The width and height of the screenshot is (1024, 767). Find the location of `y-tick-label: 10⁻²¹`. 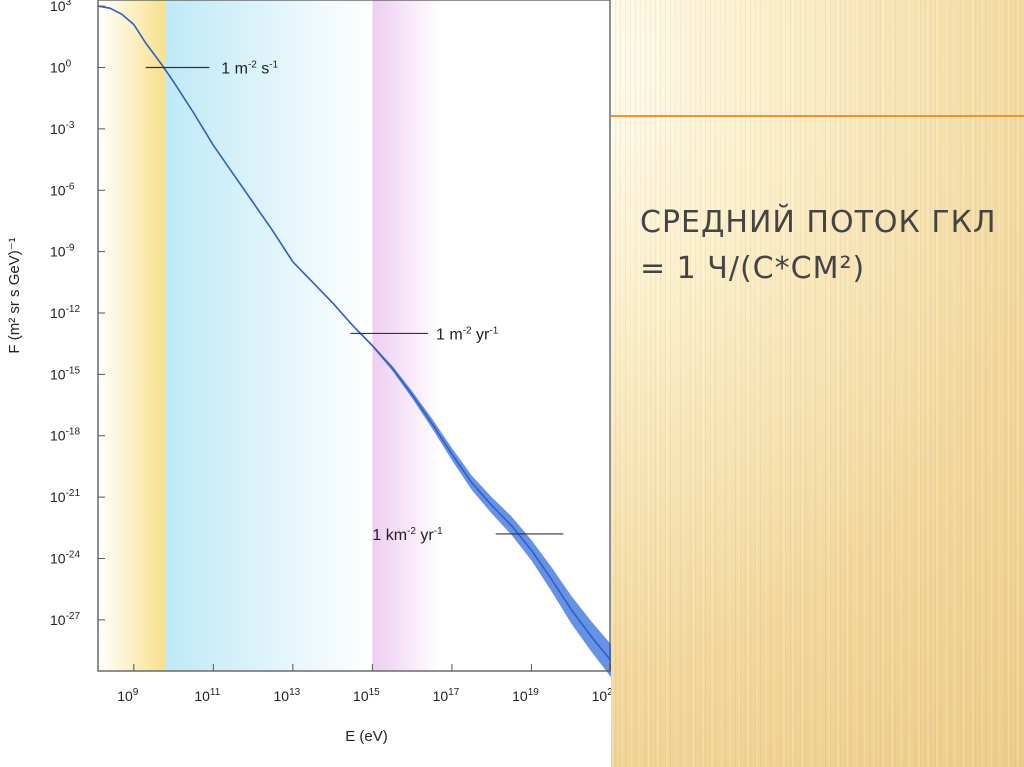

y-tick-label: 10⁻²¹ is located at coordinates (65, 496).